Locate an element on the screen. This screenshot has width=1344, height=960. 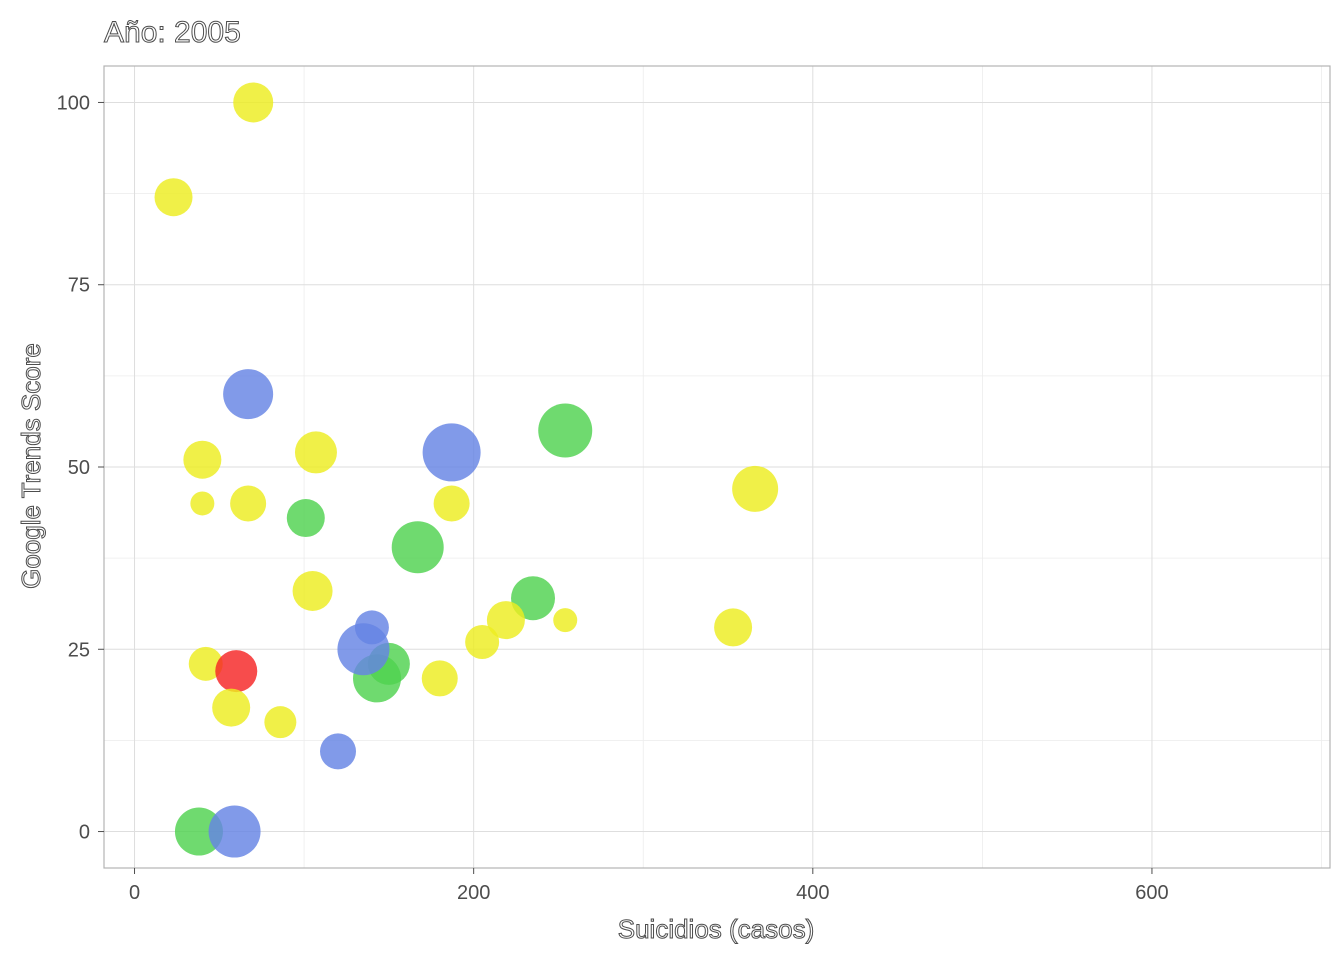
y-tick-label: 50 is located at coordinates (79, 468).